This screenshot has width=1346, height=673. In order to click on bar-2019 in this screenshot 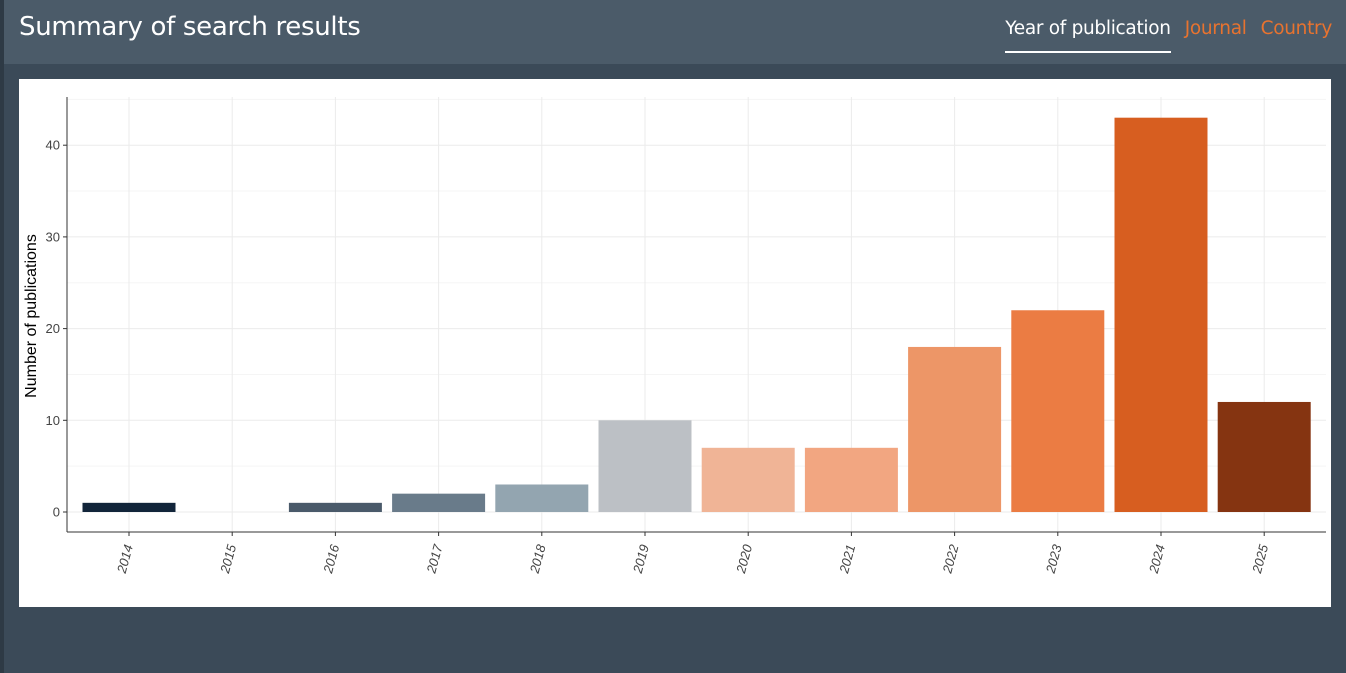, I will do `click(645, 466)`.